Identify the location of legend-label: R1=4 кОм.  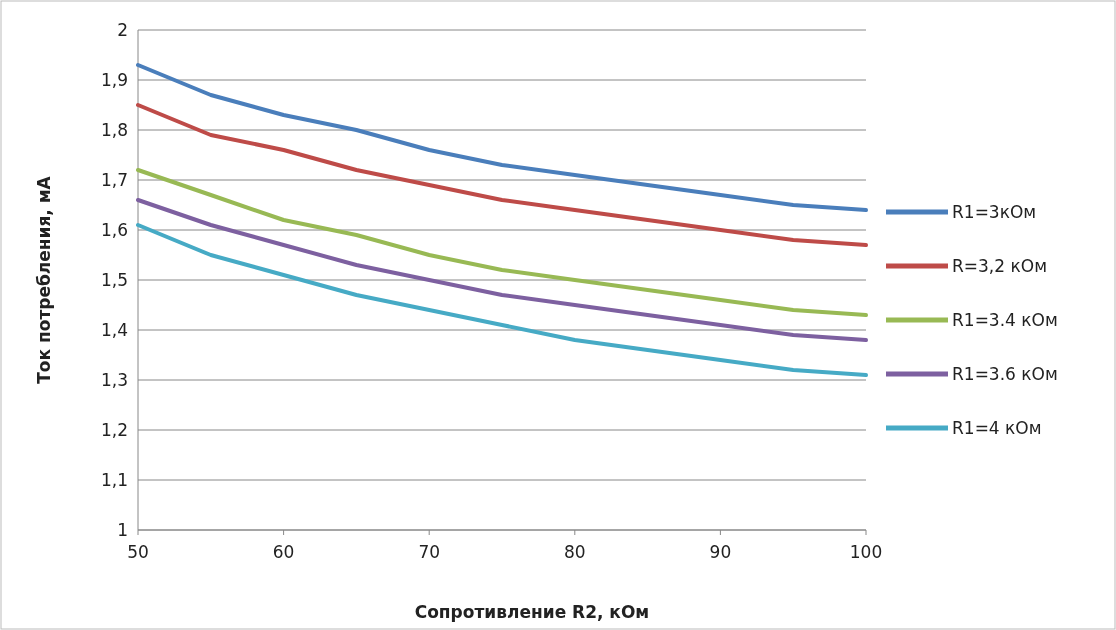
(997, 427).